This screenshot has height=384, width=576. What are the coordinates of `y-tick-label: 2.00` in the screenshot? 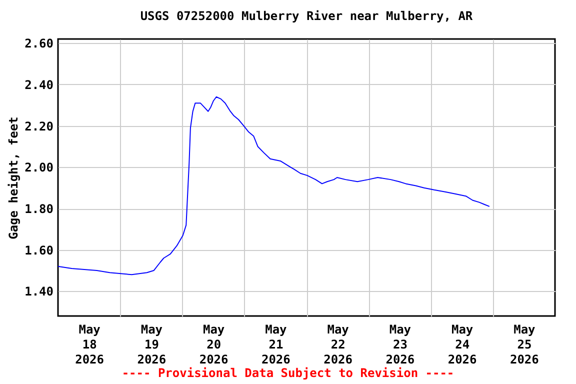 It's located at (39, 167).